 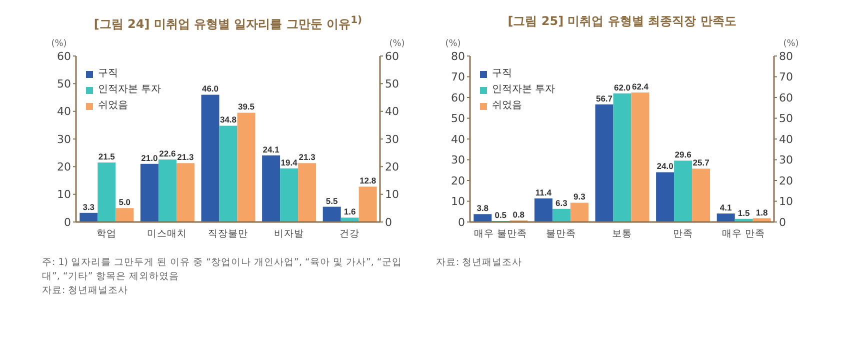 I want to click on x-tick-label: 불만족, so click(x=561, y=234).